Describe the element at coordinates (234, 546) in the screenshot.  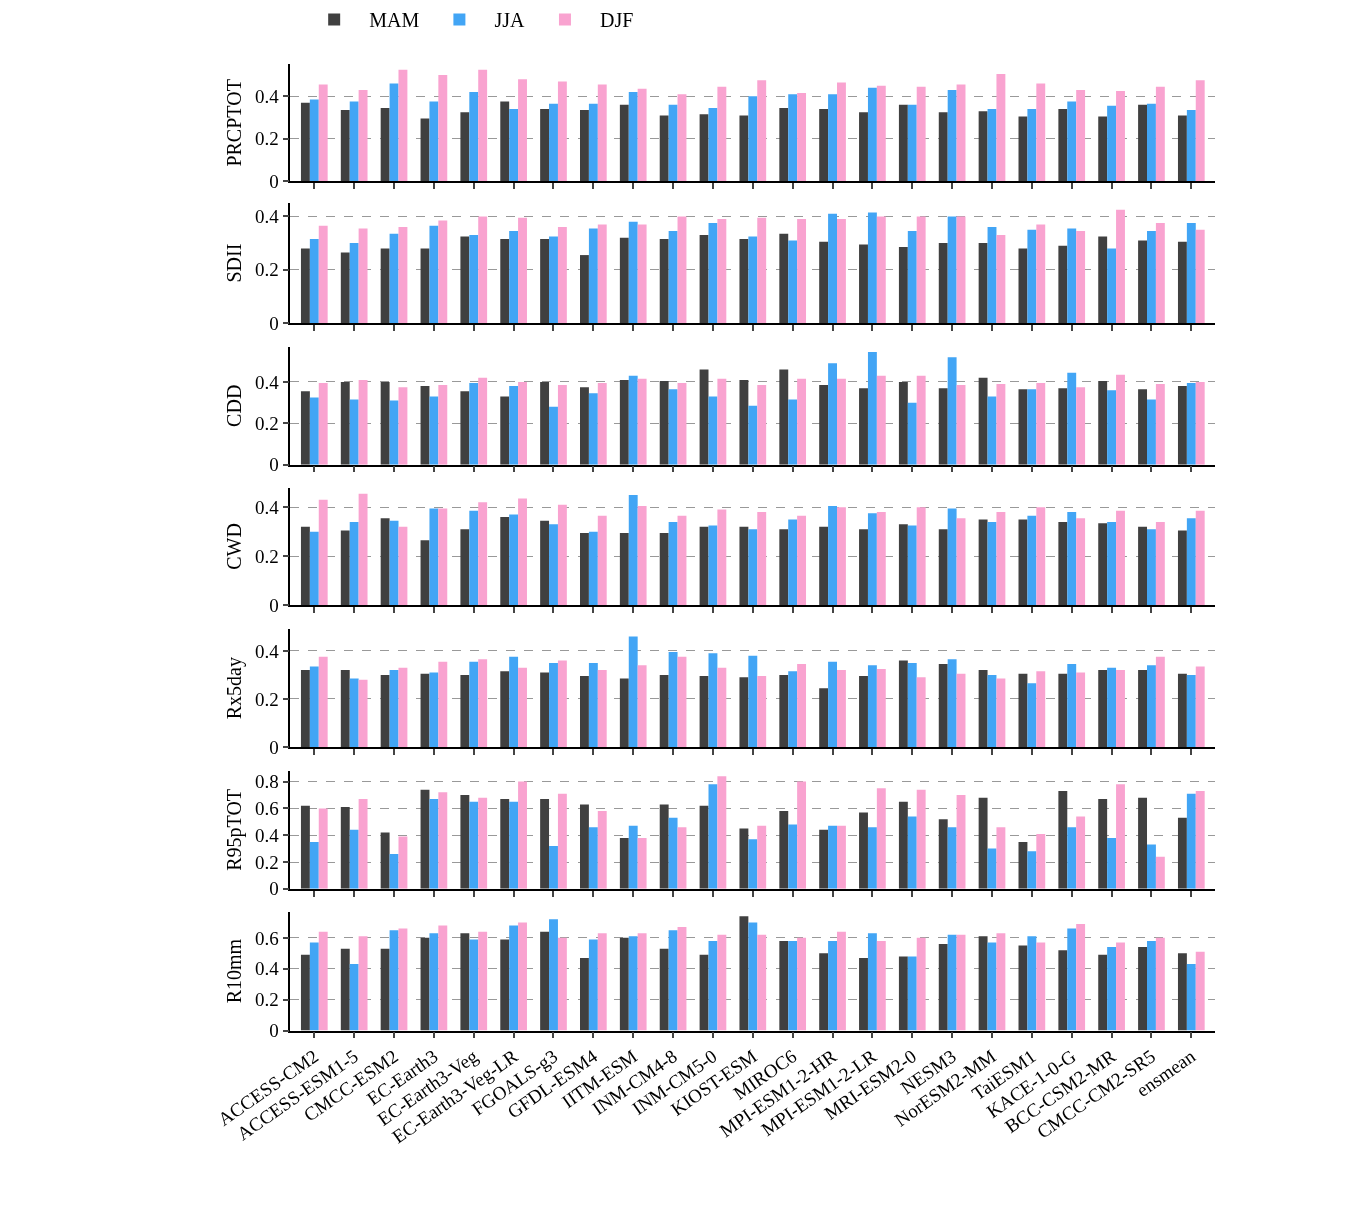
I see `y-axis-title: CWD` at that location.